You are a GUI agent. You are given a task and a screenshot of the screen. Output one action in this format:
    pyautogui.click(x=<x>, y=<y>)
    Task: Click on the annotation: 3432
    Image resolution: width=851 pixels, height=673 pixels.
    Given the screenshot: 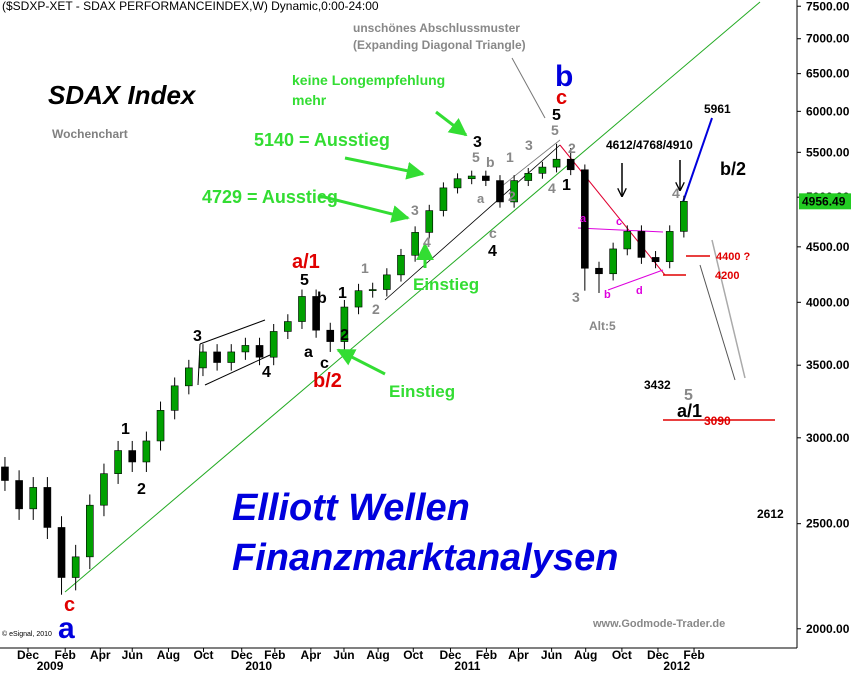 What is the action you would take?
    pyautogui.click(x=657, y=385)
    